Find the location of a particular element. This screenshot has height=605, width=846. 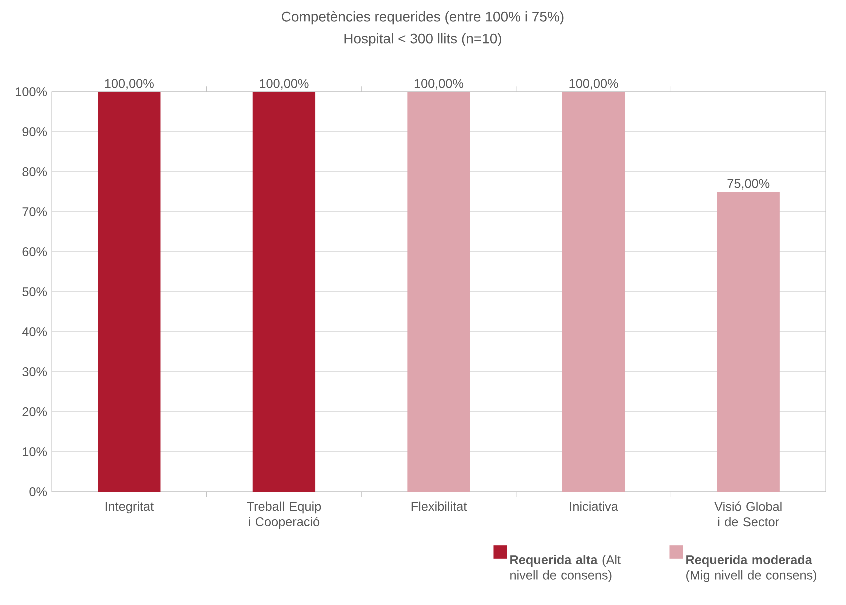

y-tick-label: 20% is located at coordinates (35, 412).